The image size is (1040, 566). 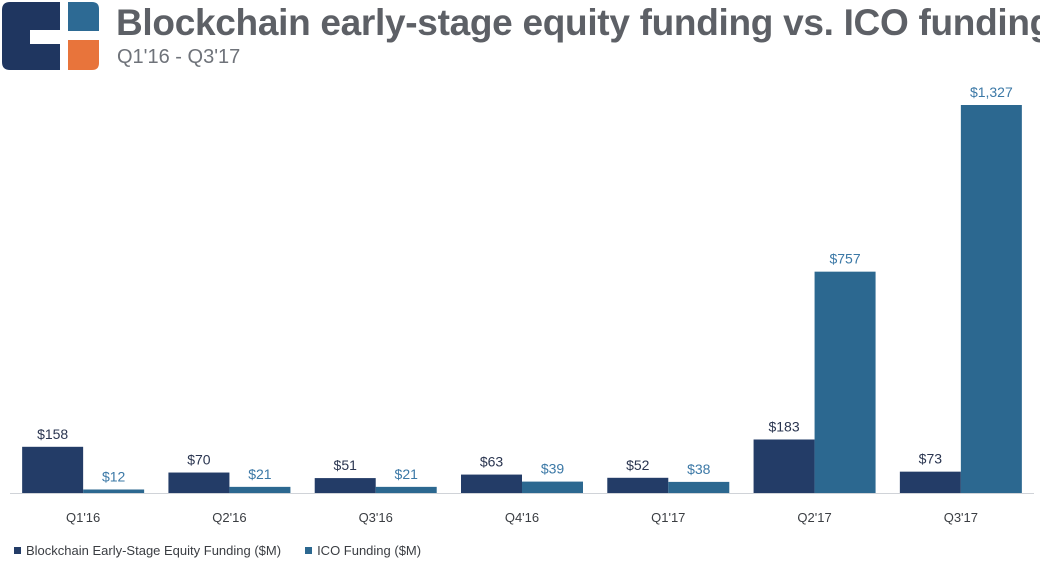 What do you see at coordinates (844, 259) in the screenshot?
I see `data-label-ico-5: $757` at bounding box center [844, 259].